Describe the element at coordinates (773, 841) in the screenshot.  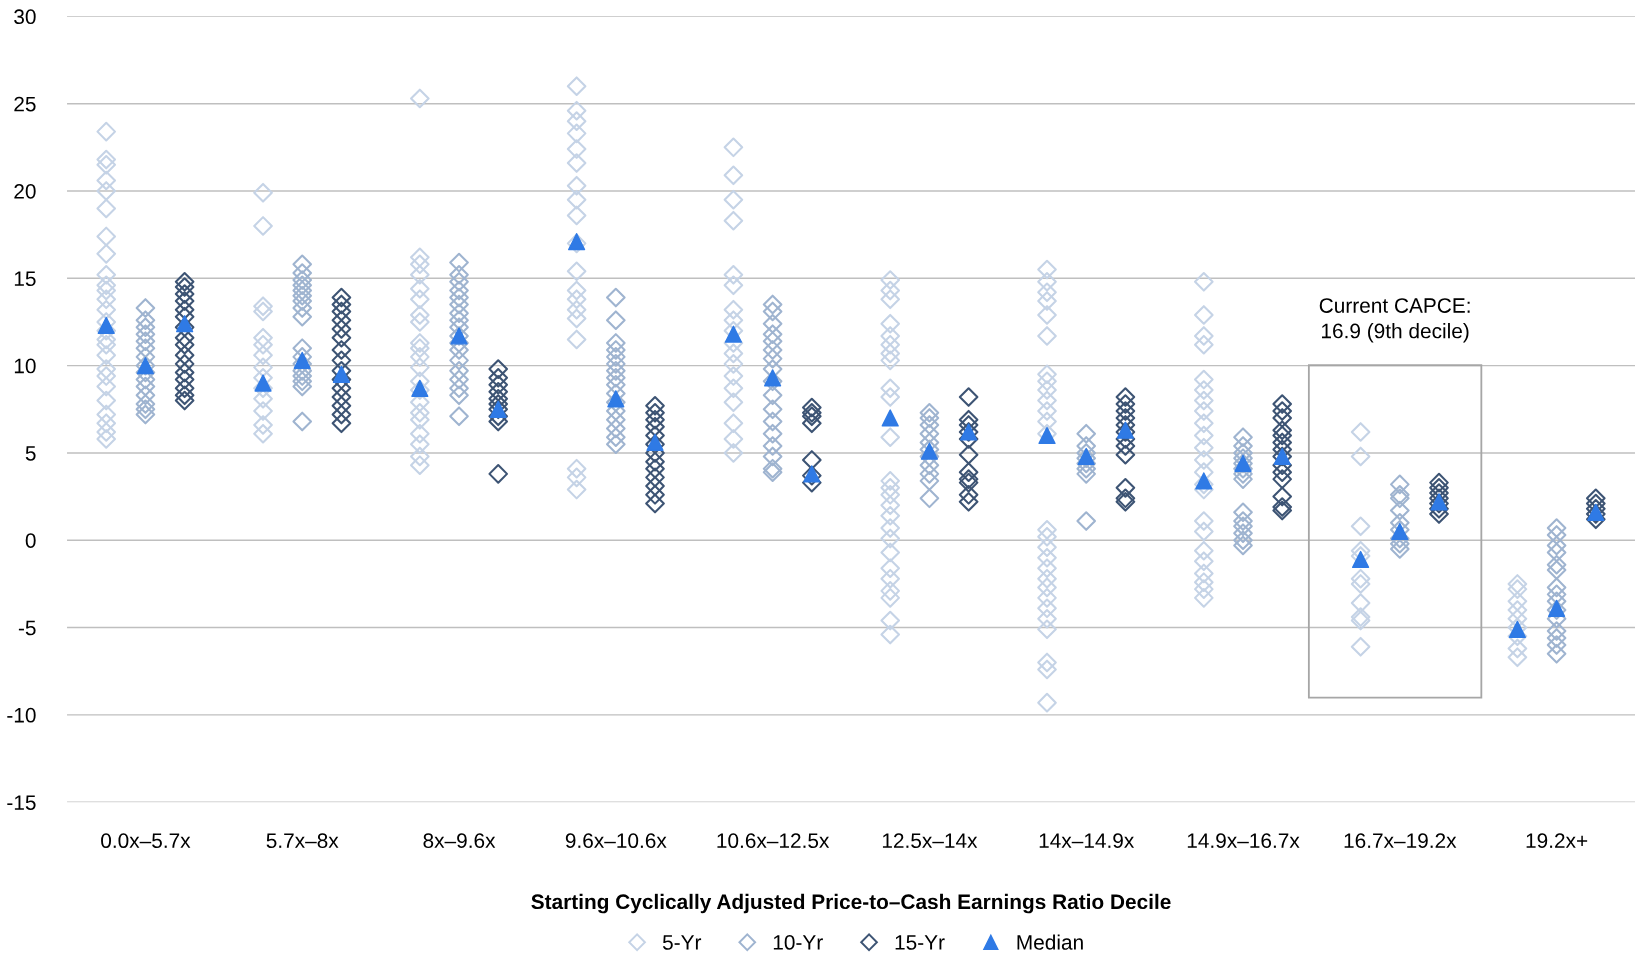
I see `x-tick-label: 10.6x–12.5x` at that location.